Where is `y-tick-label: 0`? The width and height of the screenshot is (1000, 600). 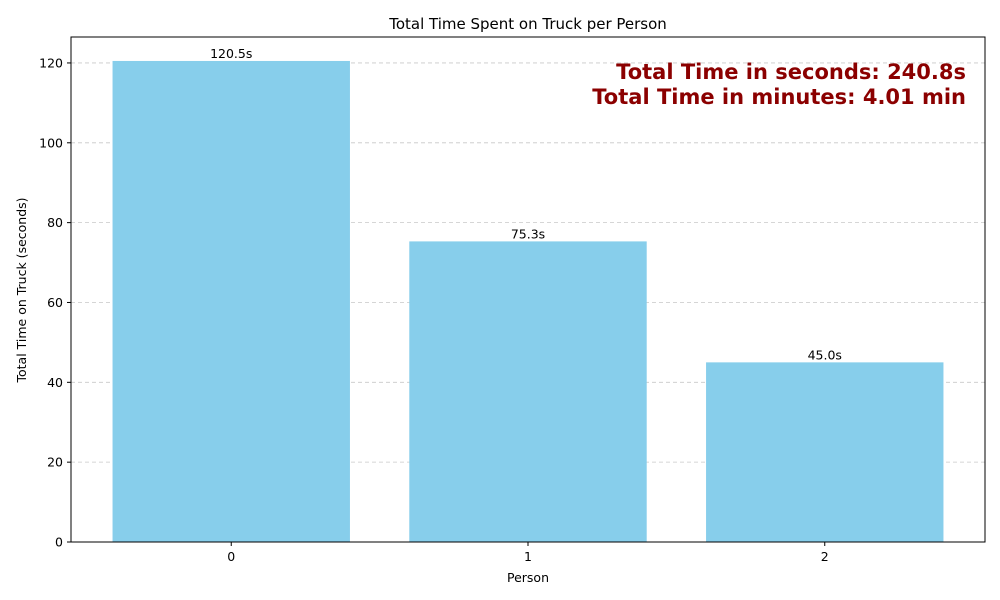 y-tick-label: 0 is located at coordinates (59, 542).